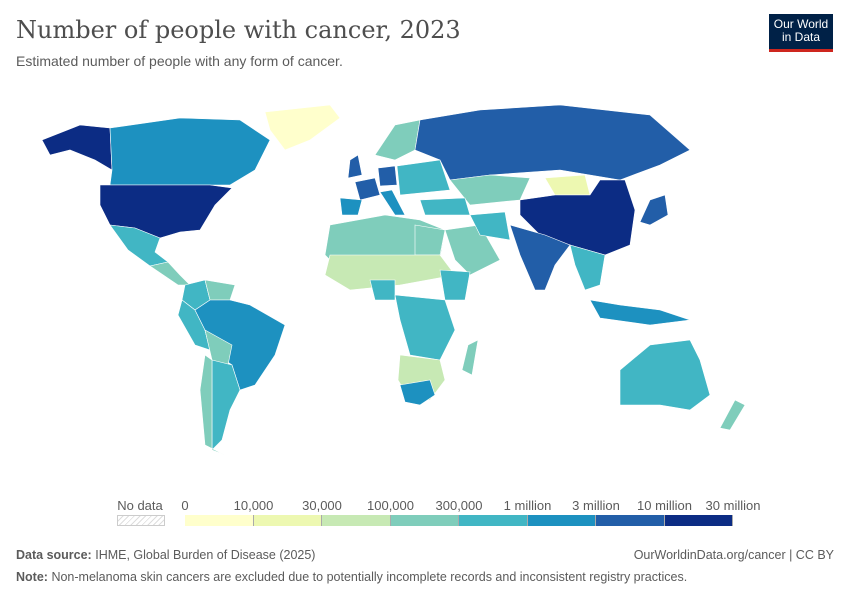 The image size is (850, 600). Describe the element at coordinates (654, 210) in the screenshot. I see `country-japan` at that location.